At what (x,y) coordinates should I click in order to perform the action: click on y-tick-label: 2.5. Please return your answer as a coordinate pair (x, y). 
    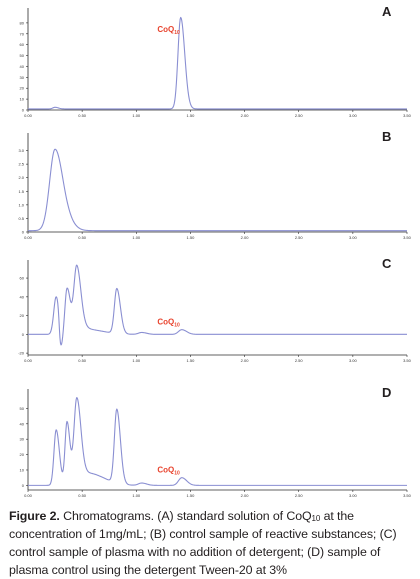
    Looking at the image, I should click on (21, 164).